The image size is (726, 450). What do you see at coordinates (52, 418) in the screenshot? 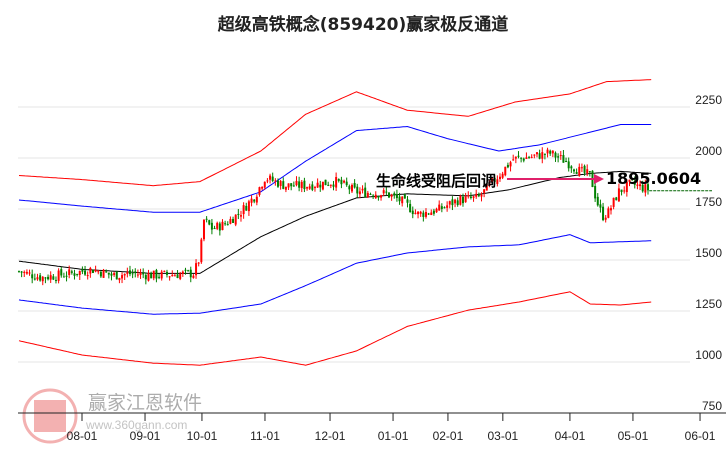
I see `watermark-seal` at bounding box center [52, 418].